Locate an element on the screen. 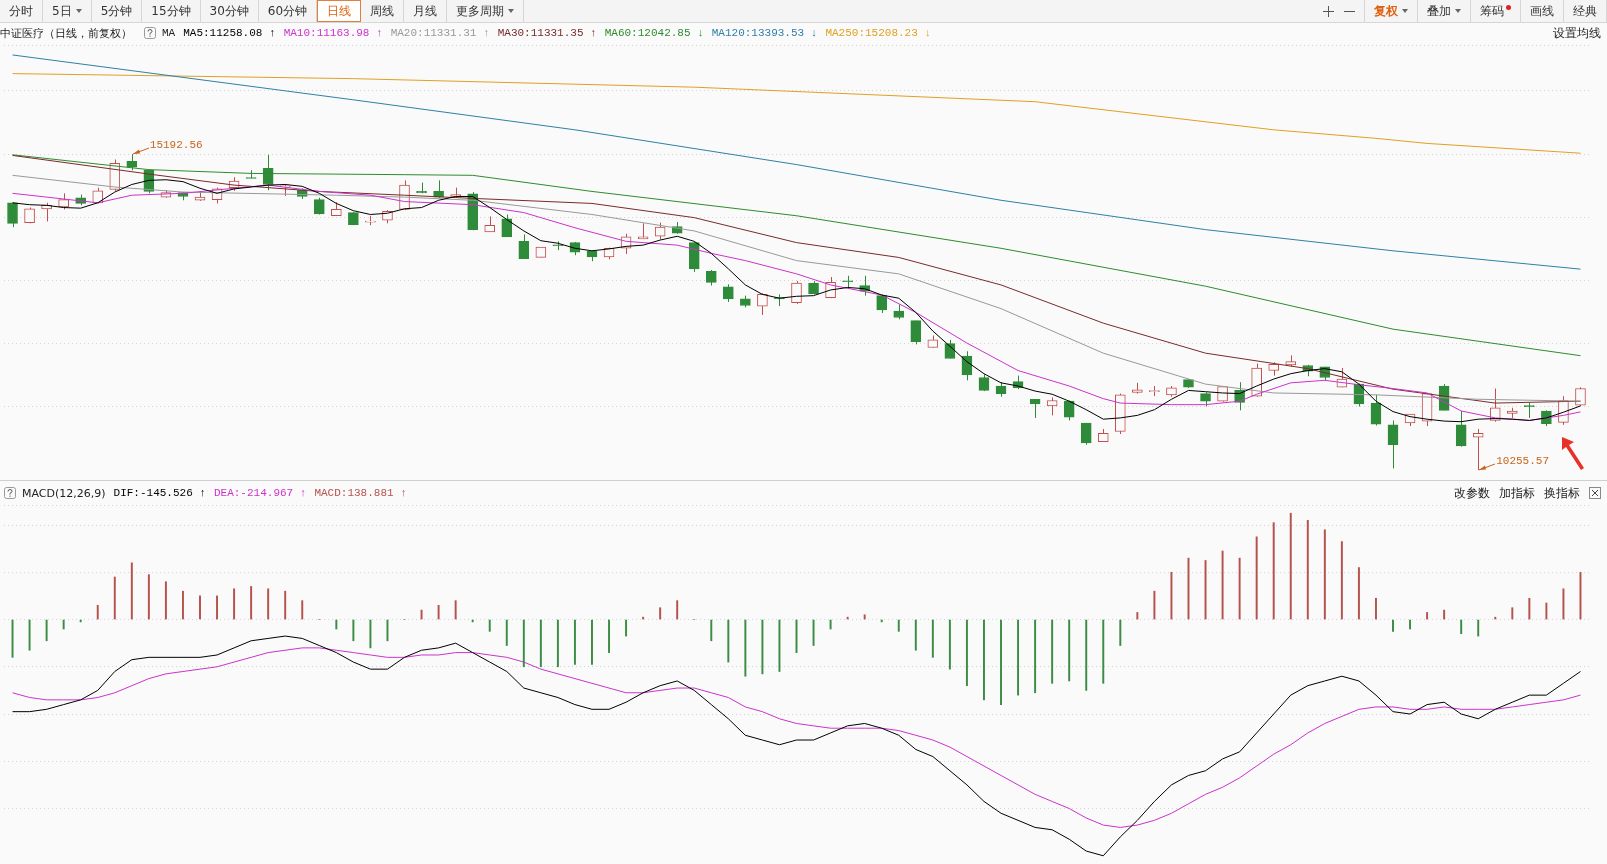 Image resolution: width=1607 pixels, height=864 pixels. text: 换指标 is located at coordinates (1562, 493).